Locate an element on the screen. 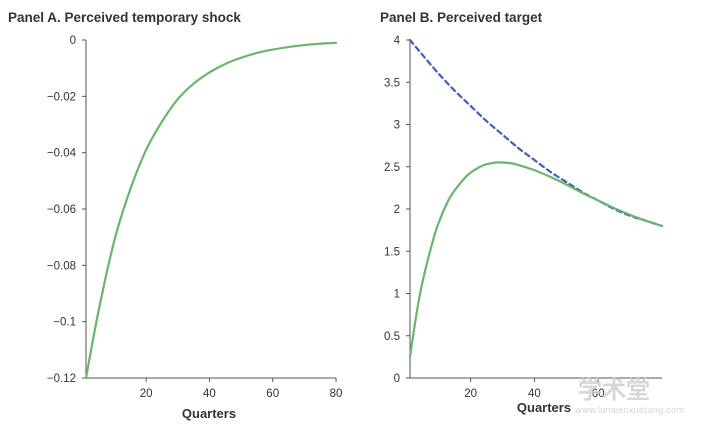  panel-a-x-ticks: 20 40 60 80 is located at coordinates (241, 389).